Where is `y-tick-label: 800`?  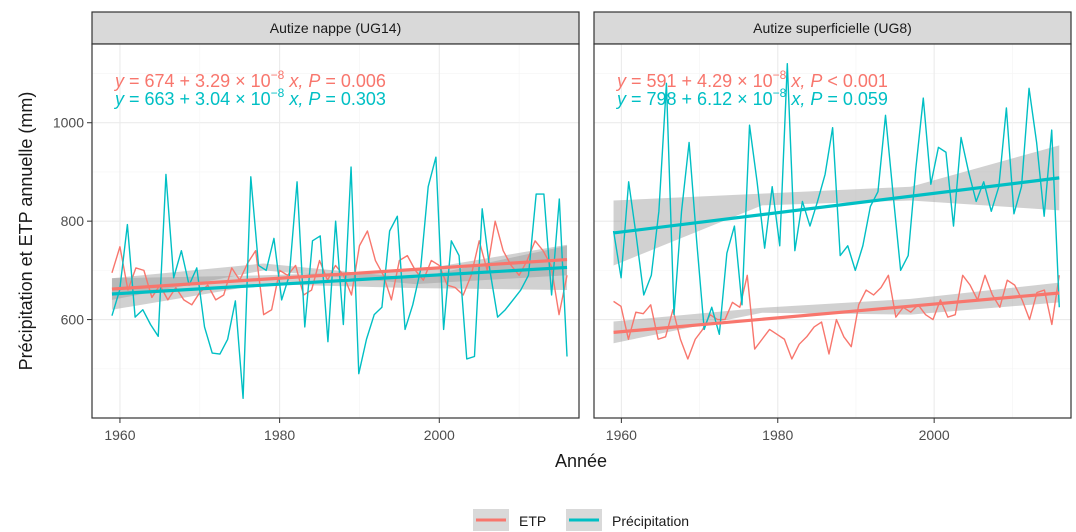 y-tick-label: 800 is located at coordinates (73, 221).